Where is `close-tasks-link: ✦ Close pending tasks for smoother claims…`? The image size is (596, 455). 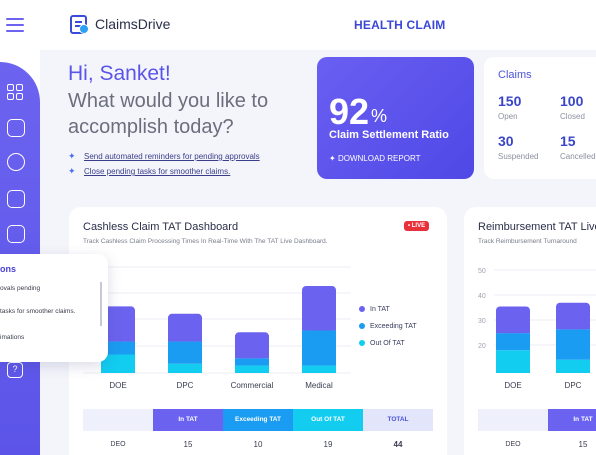
close-tasks-link: ✦ Close pending tasks for smoother claims… is located at coordinates (149, 171).